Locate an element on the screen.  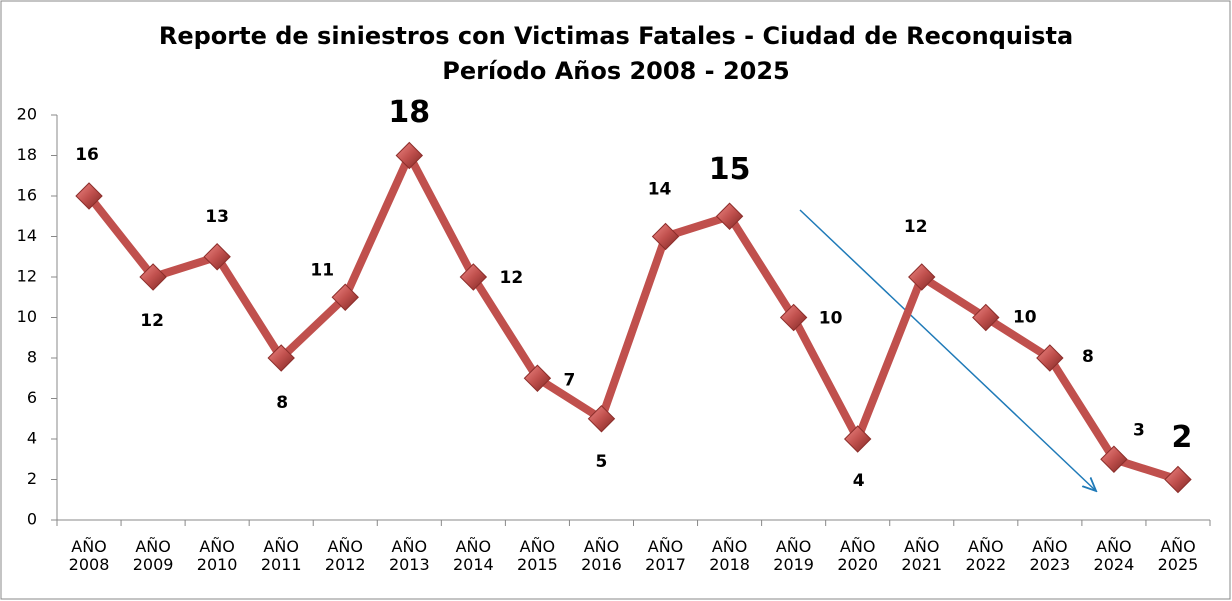
data-label: 4 is located at coordinates (859, 481).